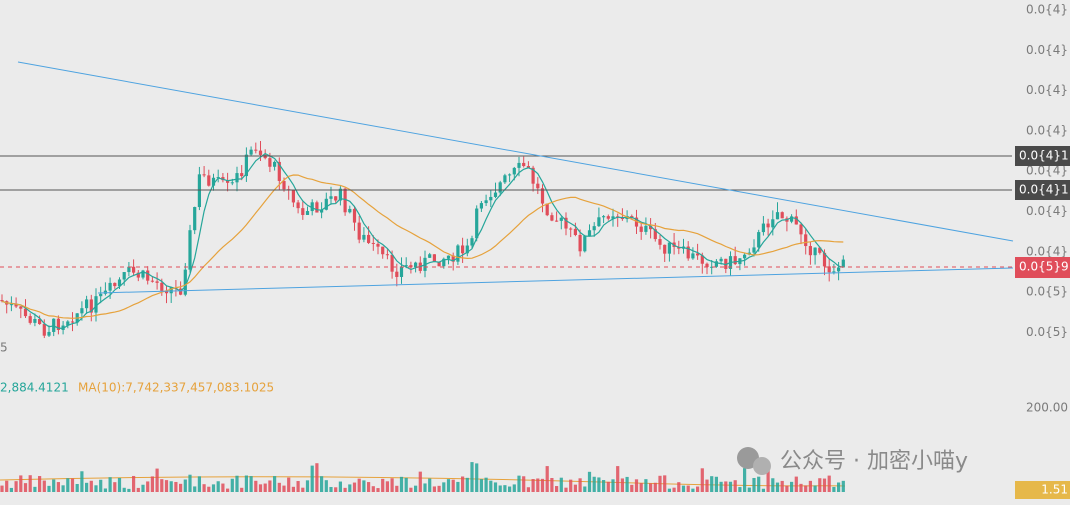  Describe the element at coordinates (1042, 490) in the screenshot. I see `volume-tag-bg` at that location.